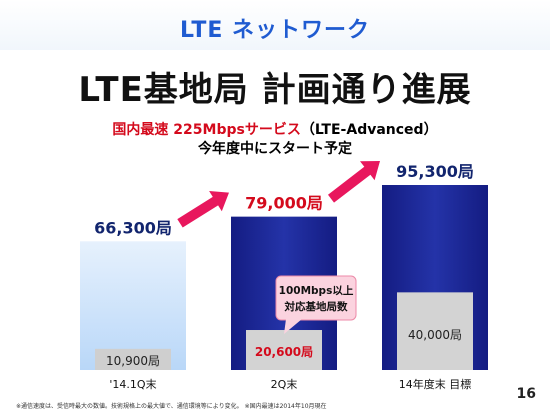  I want to click on slide-header, so click(275, 25).